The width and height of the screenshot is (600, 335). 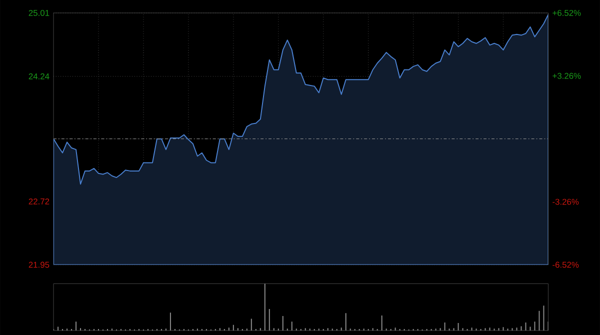 I want to click on y2-tick-label: -6.52%, so click(x=565, y=265).